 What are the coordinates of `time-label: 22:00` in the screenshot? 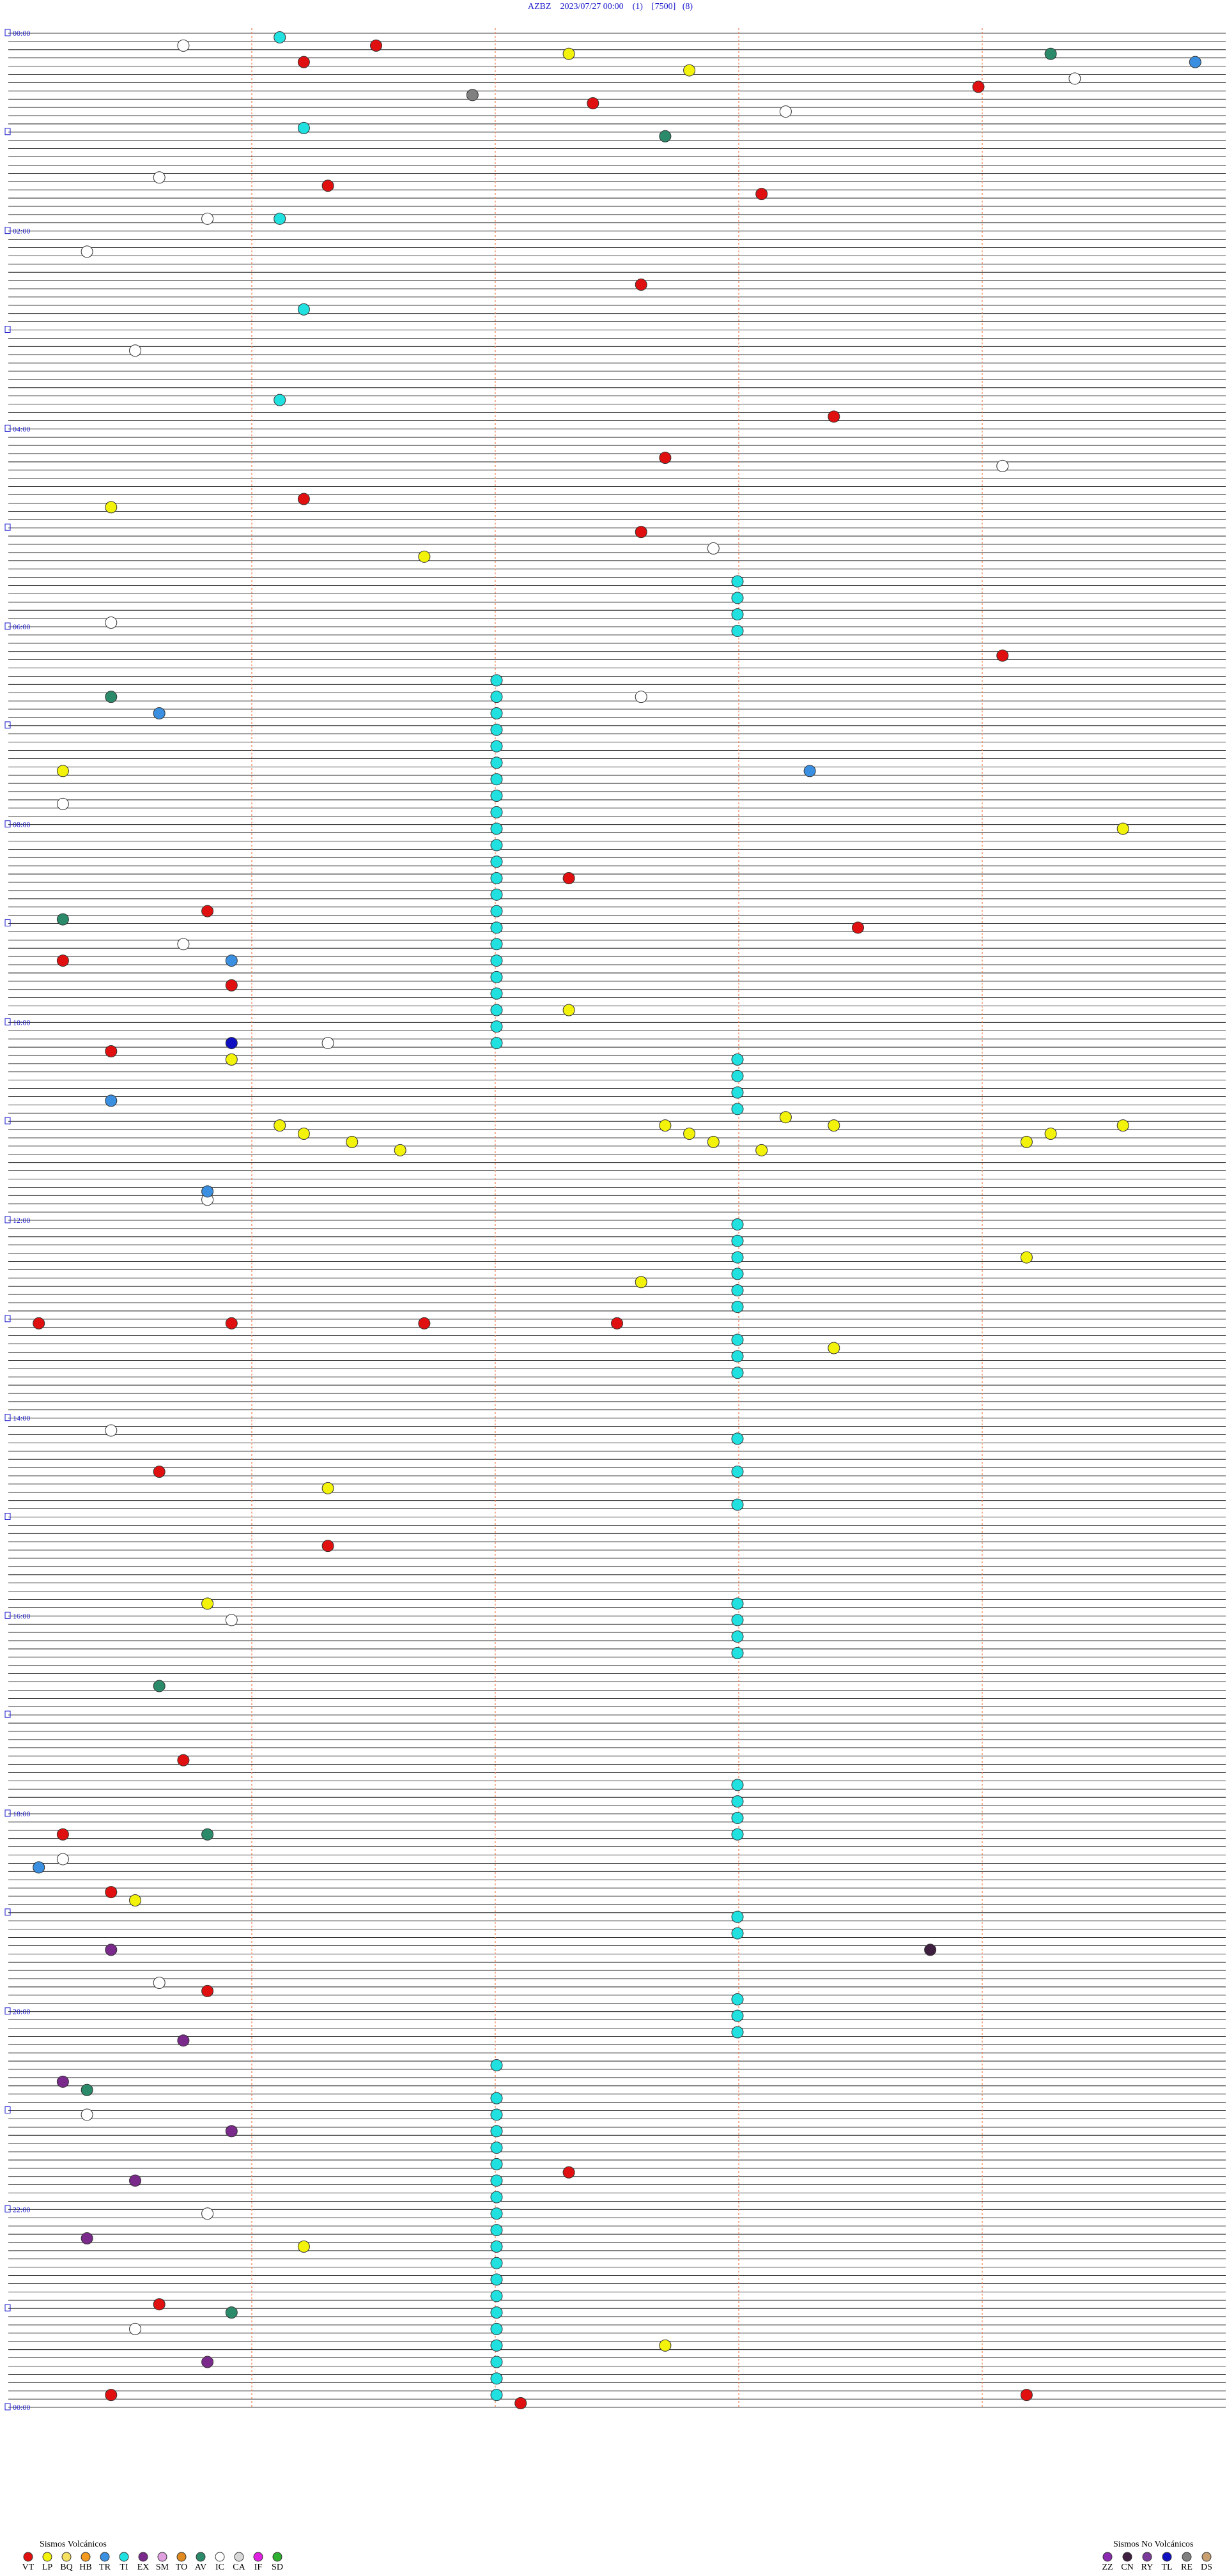 It's located at (21, 2209).